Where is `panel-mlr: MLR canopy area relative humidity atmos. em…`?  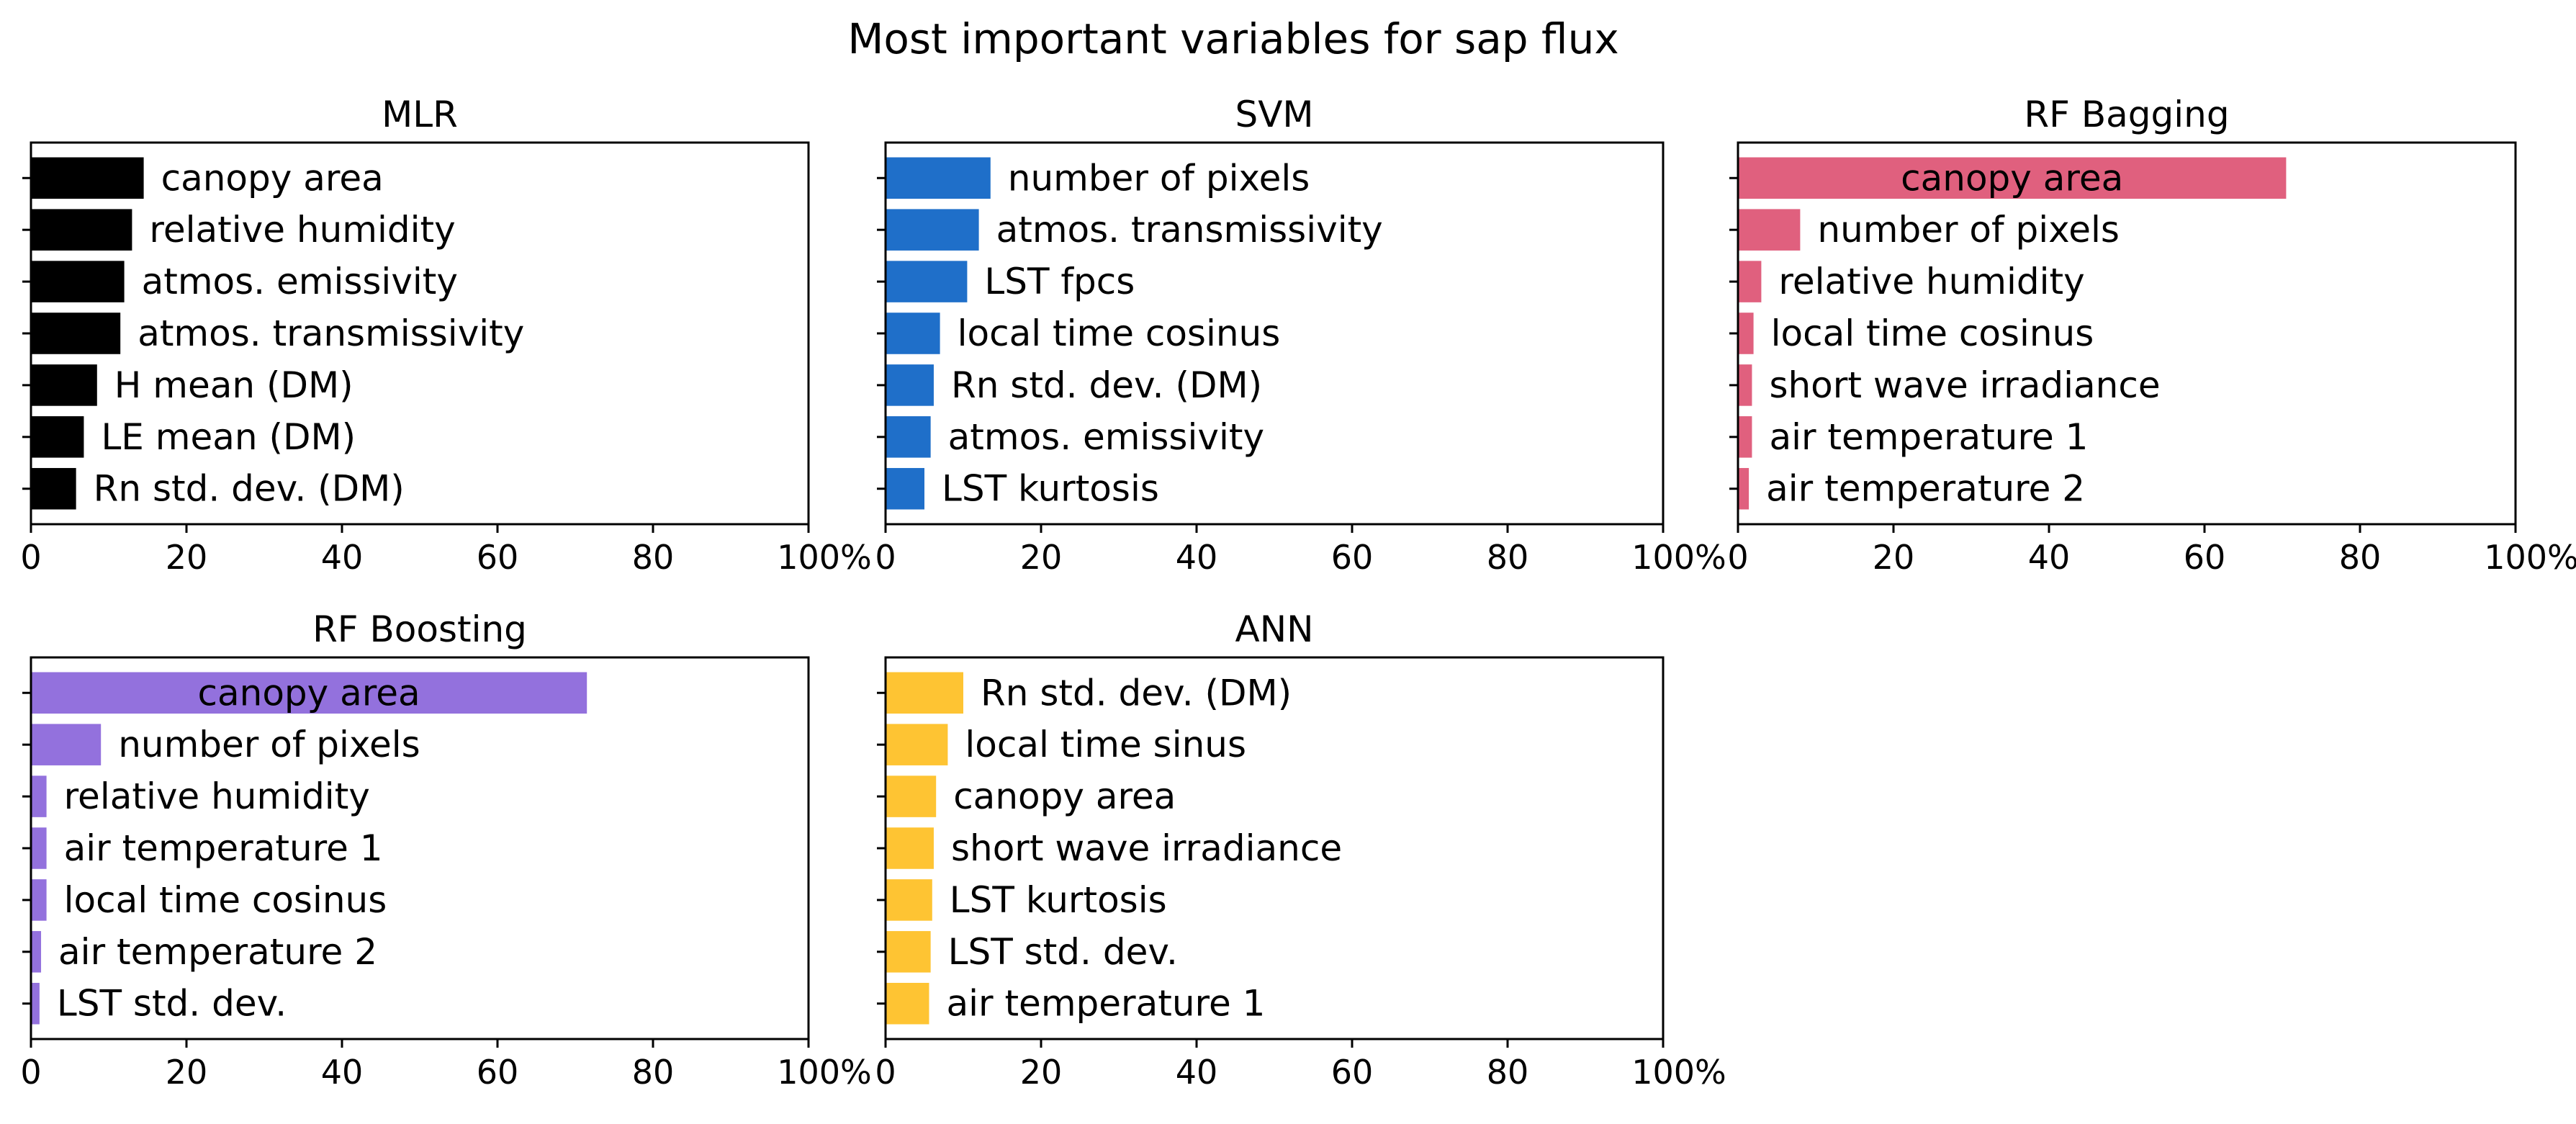
panel-mlr: MLR canopy area relative humidity atmos. em… is located at coordinates (445, 335).